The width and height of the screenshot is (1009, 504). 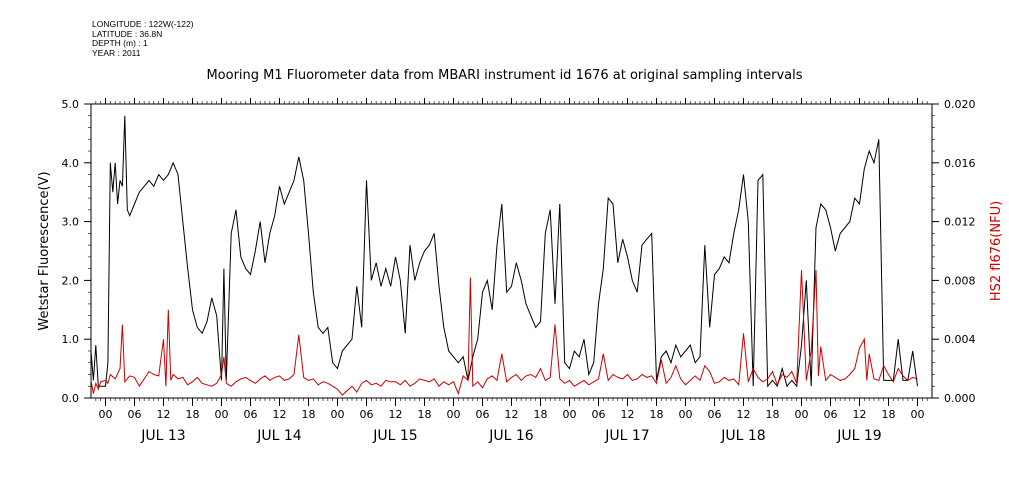 What do you see at coordinates (960, 104) in the screenshot?
I see `y-right-tick-label: 0.020` at bounding box center [960, 104].